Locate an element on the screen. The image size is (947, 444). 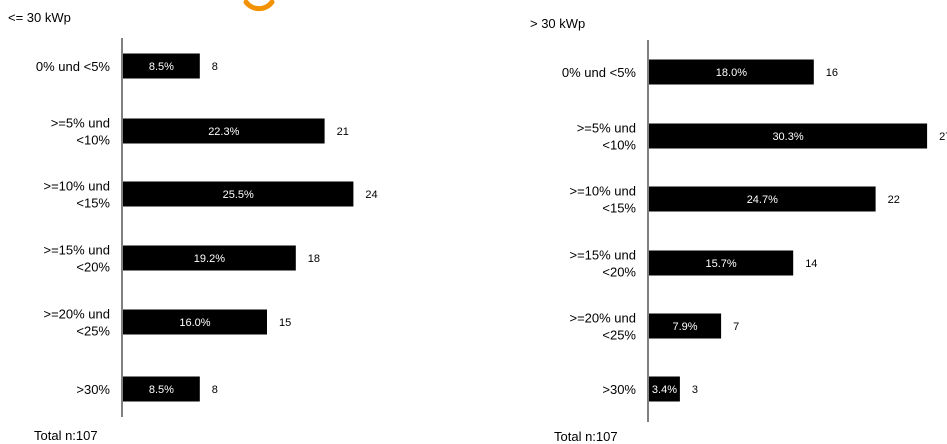
bar-count-label: 24 is located at coordinates (371, 195).